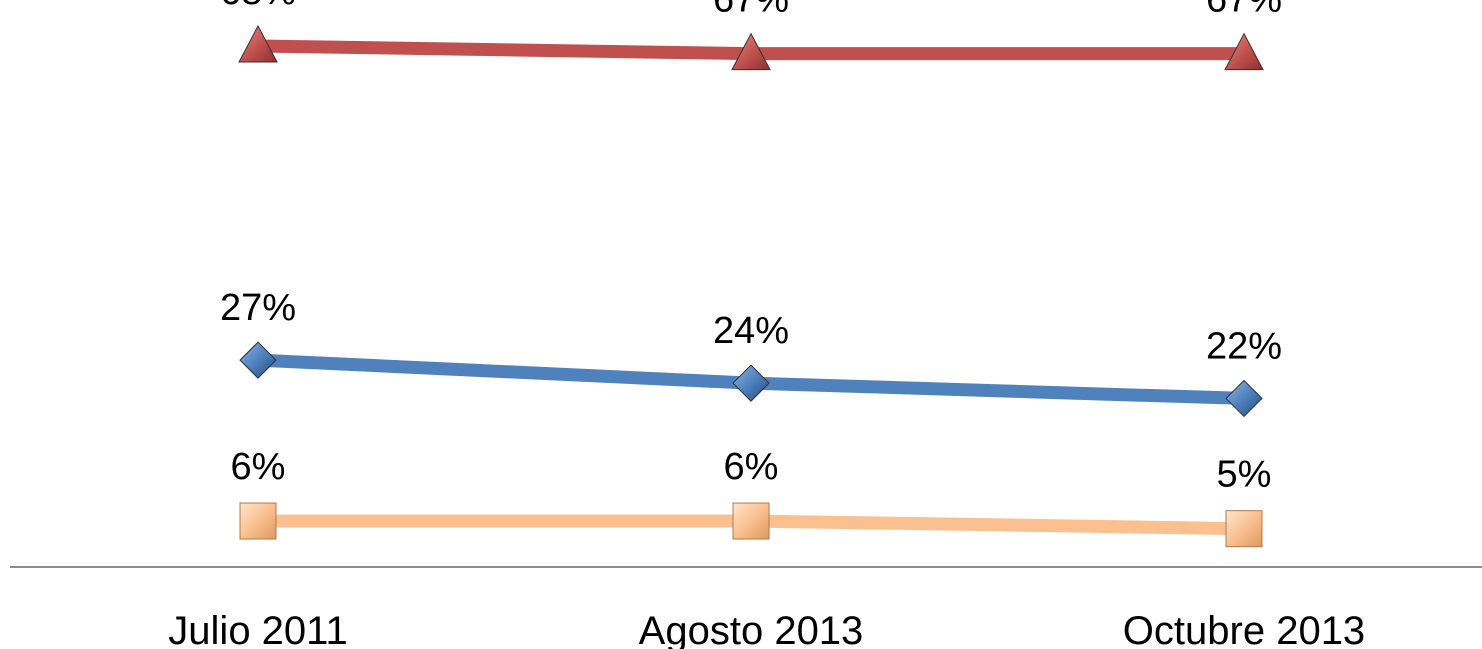 The height and width of the screenshot is (649, 1482). I want to click on data-label-s3-2: 6%, so click(751, 467).